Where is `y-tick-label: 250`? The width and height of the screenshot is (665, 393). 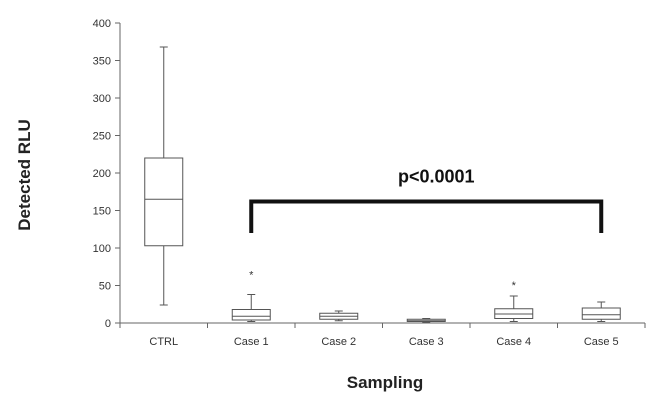
y-tick-label: 250 is located at coordinates (102, 137).